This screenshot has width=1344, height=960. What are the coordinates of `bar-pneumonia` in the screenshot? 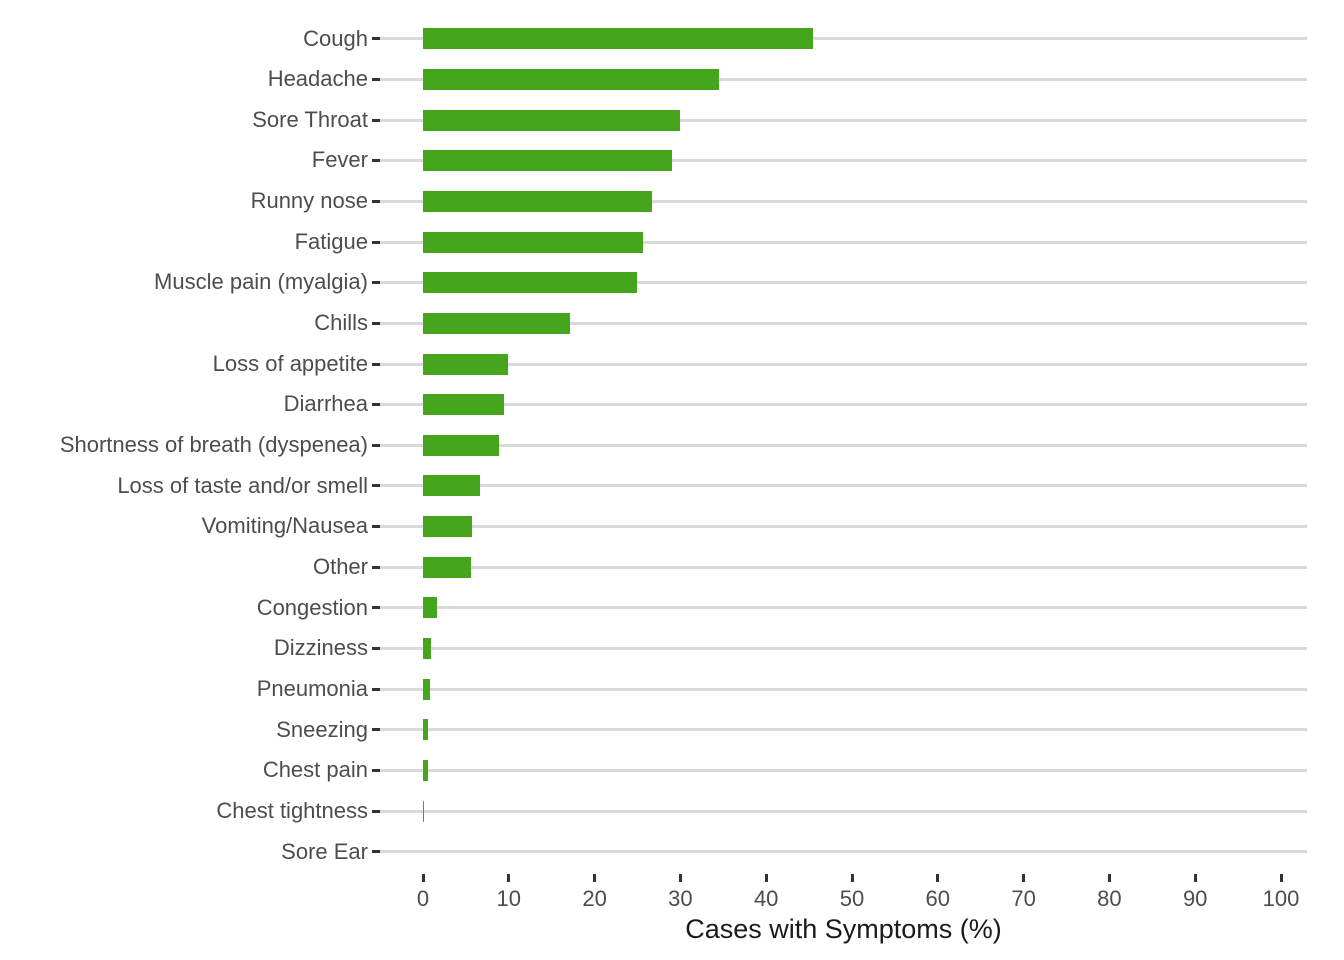 It's located at (426, 689).